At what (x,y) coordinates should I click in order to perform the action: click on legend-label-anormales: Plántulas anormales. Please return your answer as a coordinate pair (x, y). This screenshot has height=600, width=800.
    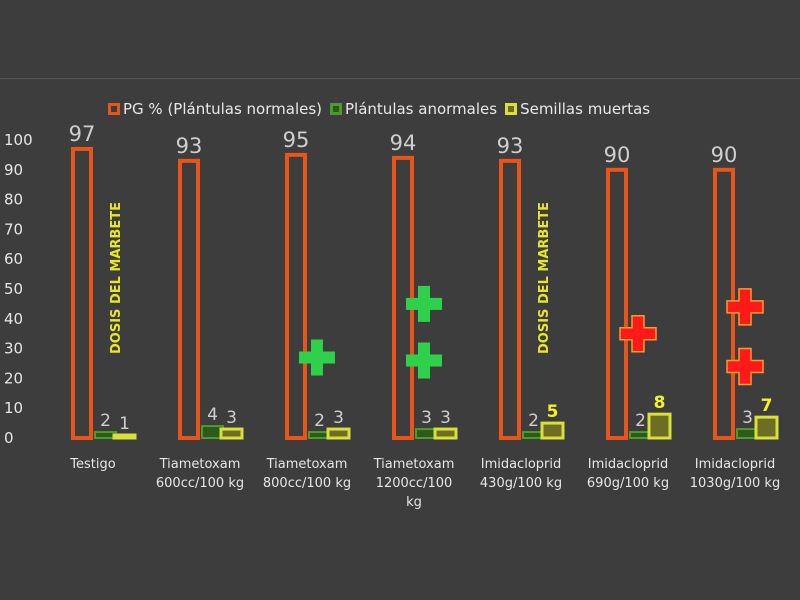
    Looking at the image, I should click on (421, 109).